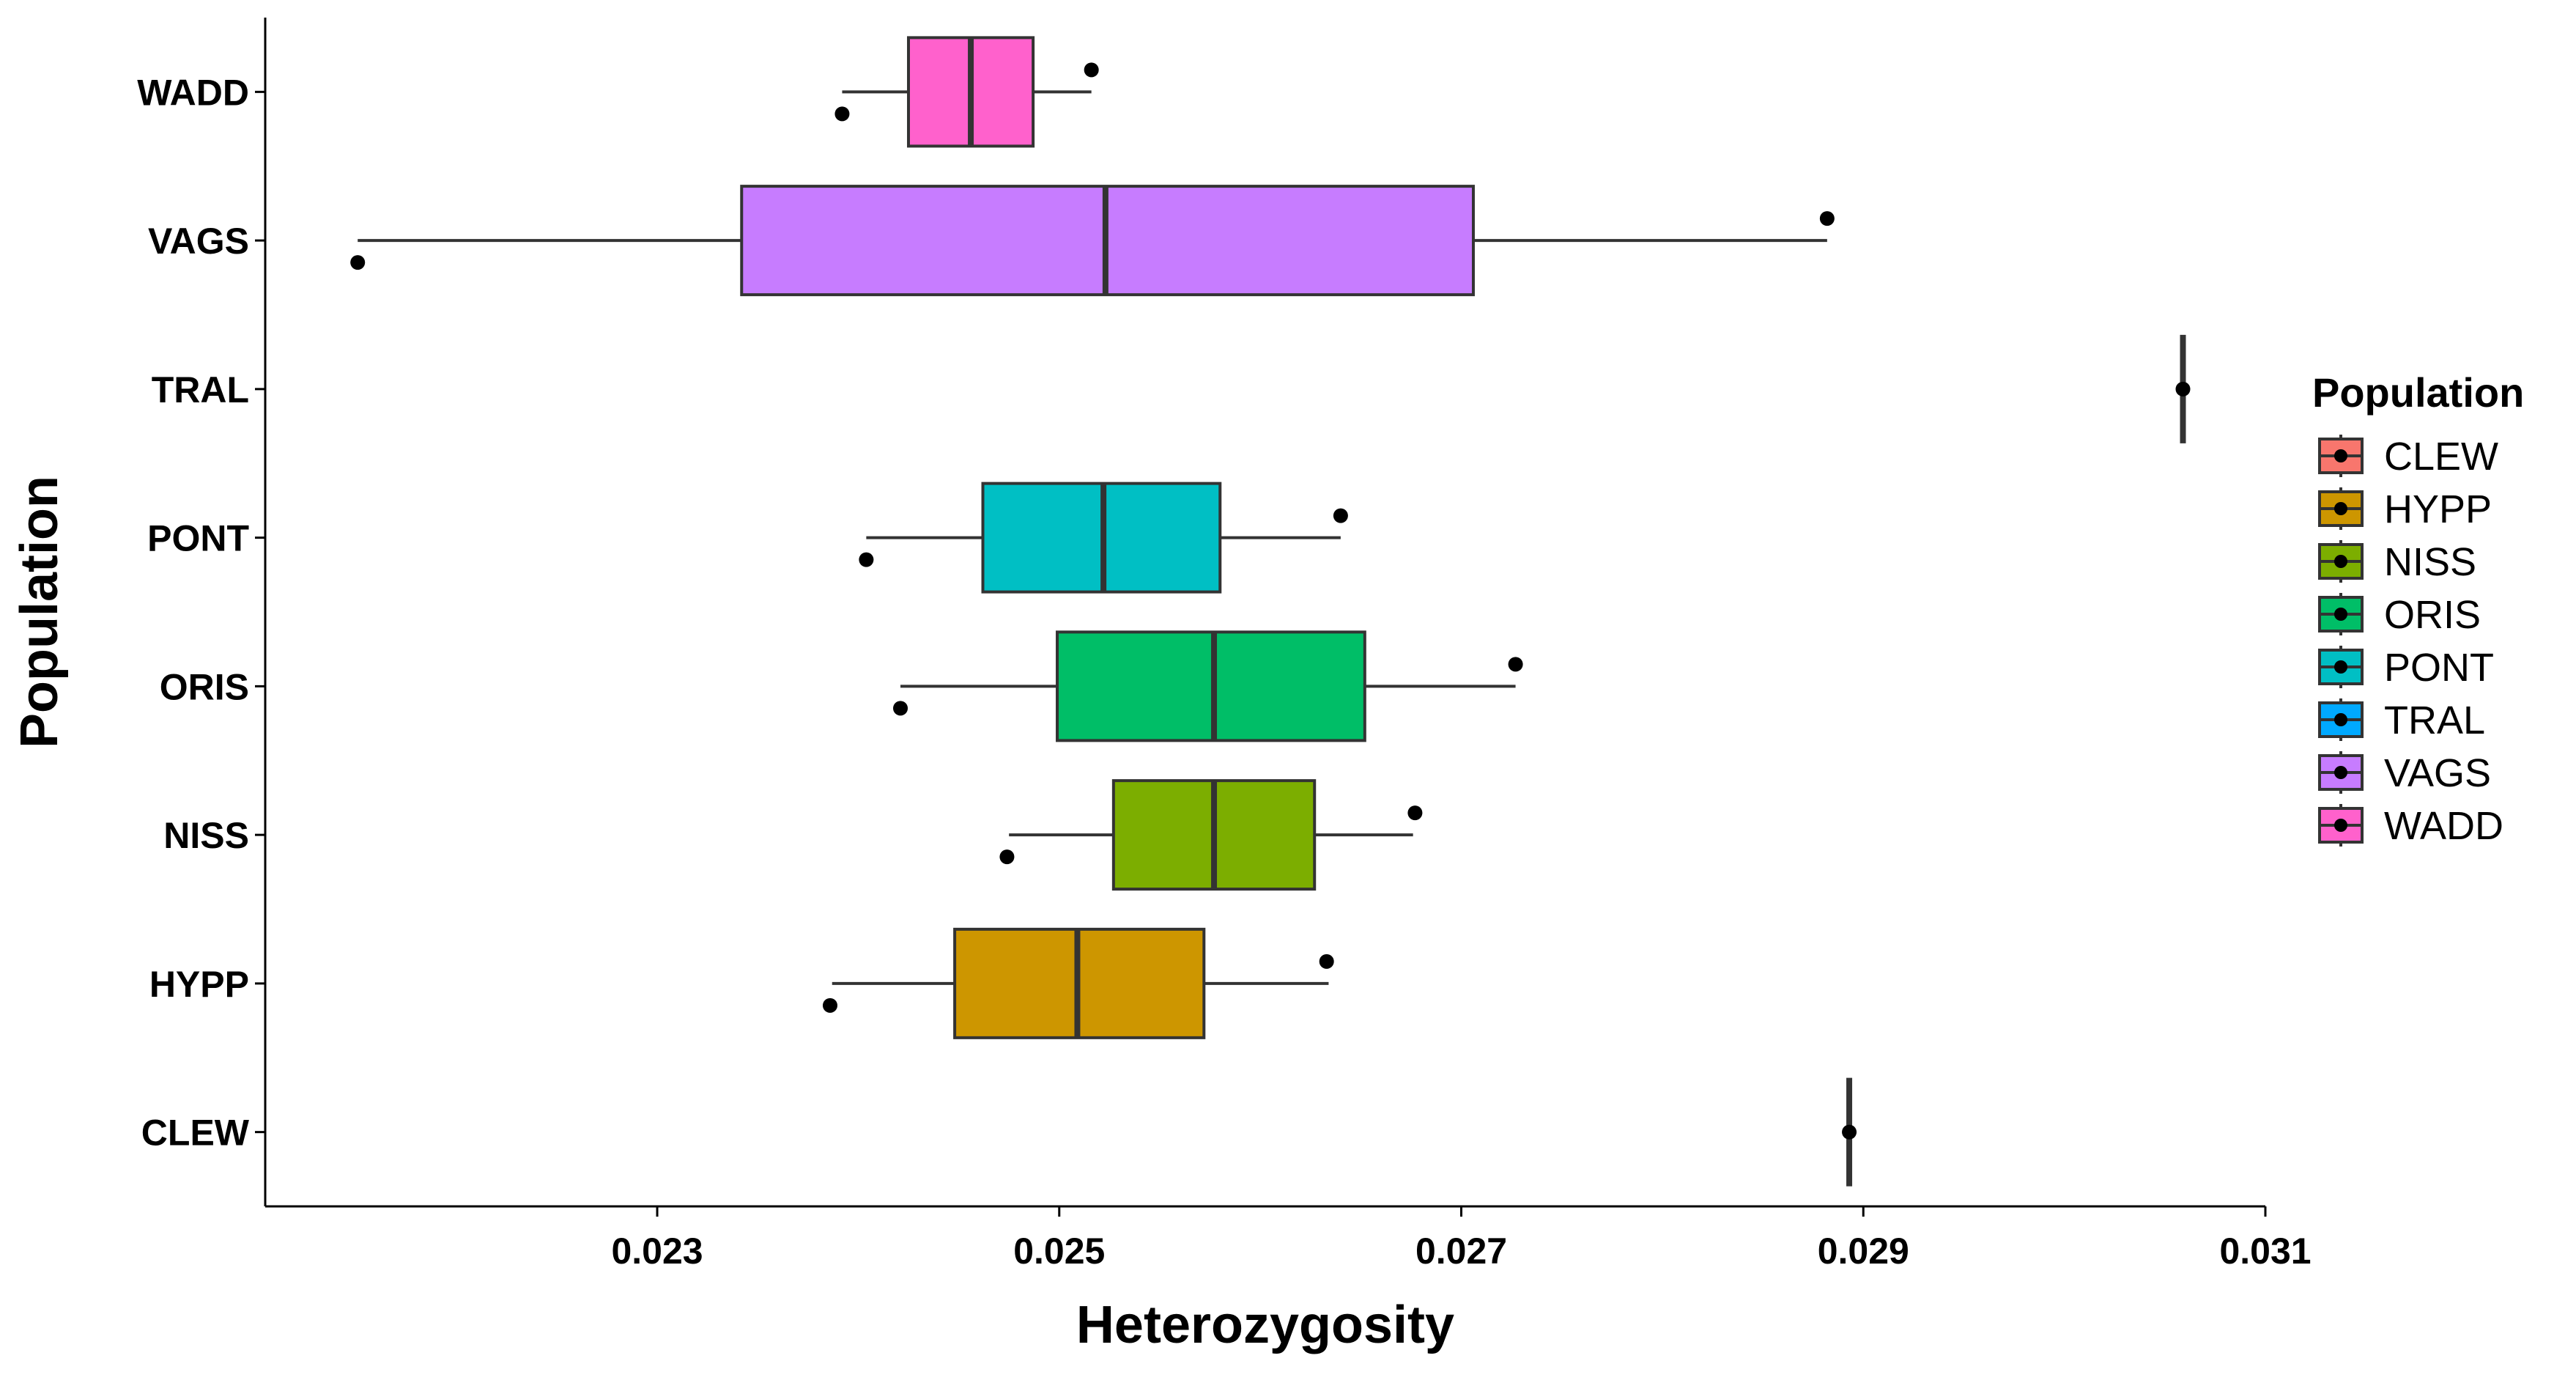 This screenshot has height=1383, width=2576. I want to click on legend-item-pont: PONT, so click(2406, 668).